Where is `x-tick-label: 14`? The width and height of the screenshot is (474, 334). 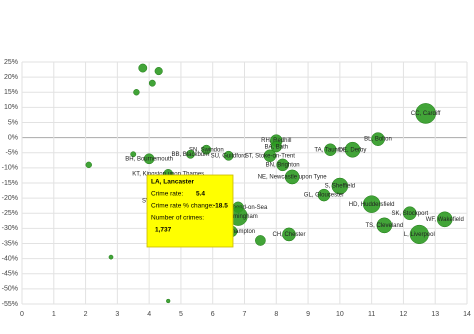 x-tick-label: 14 is located at coordinates (467, 314).